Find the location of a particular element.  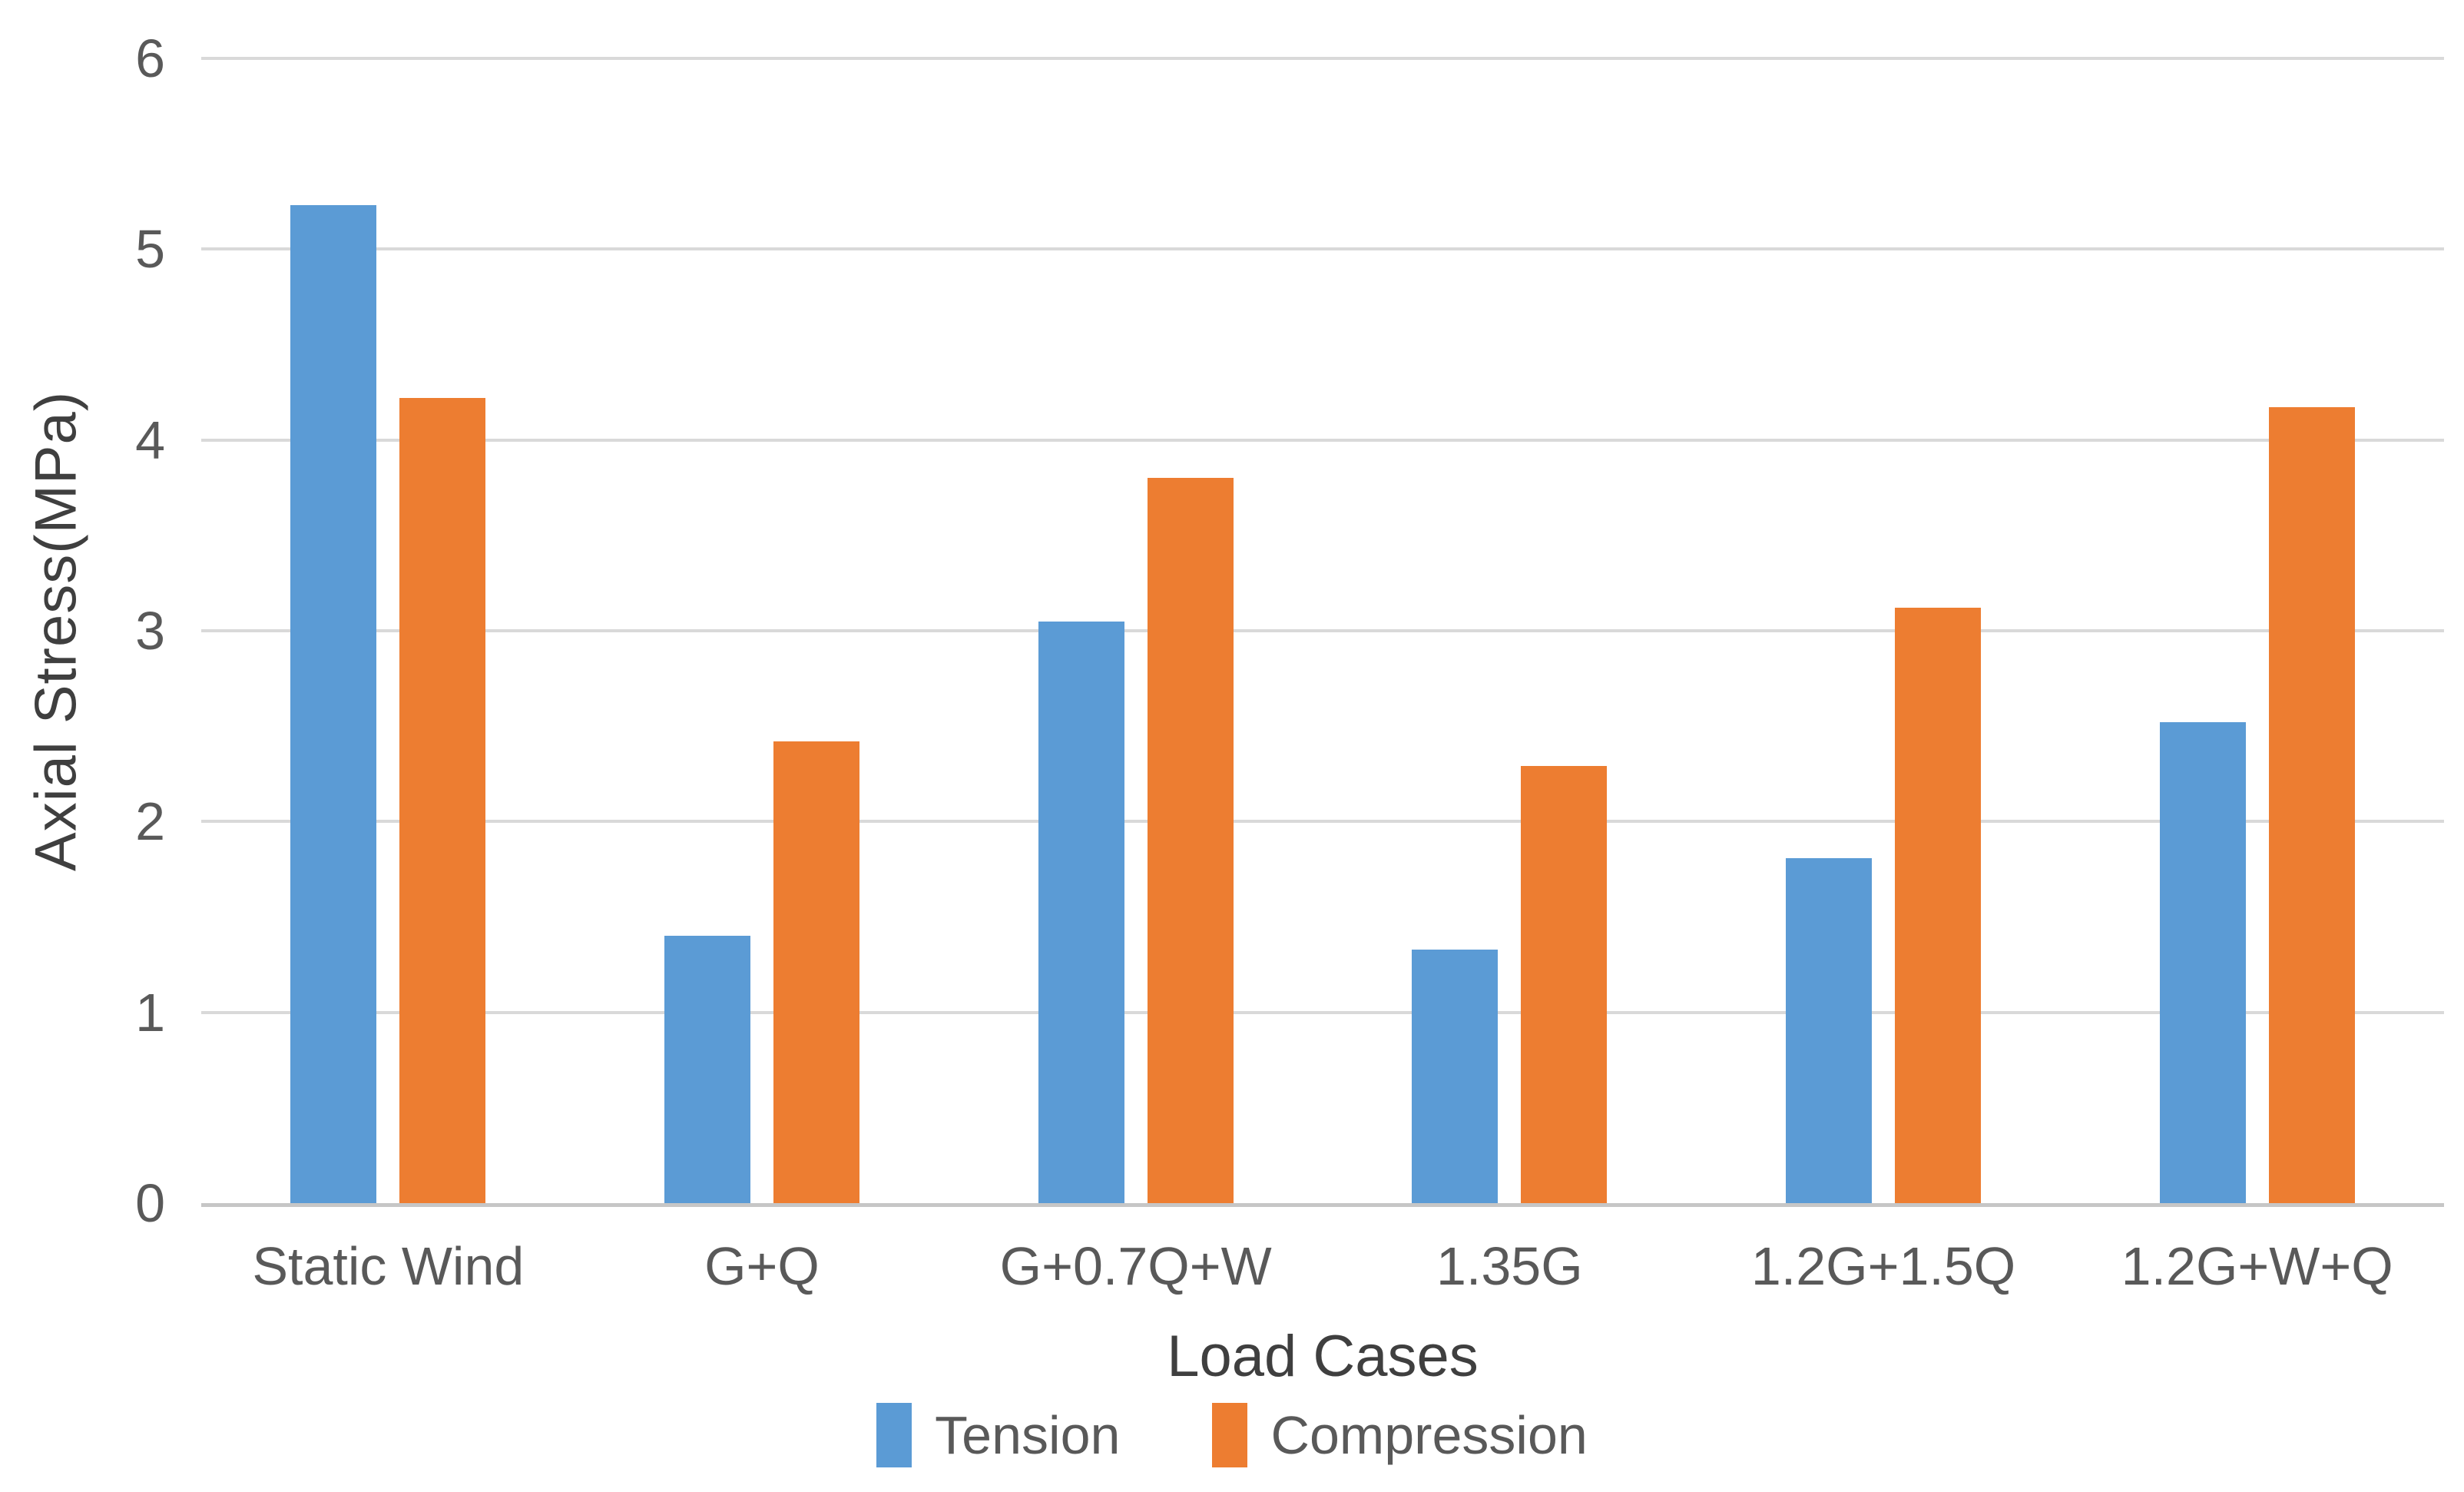

y-tick-label: 1 is located at coordinates (150, 1012).